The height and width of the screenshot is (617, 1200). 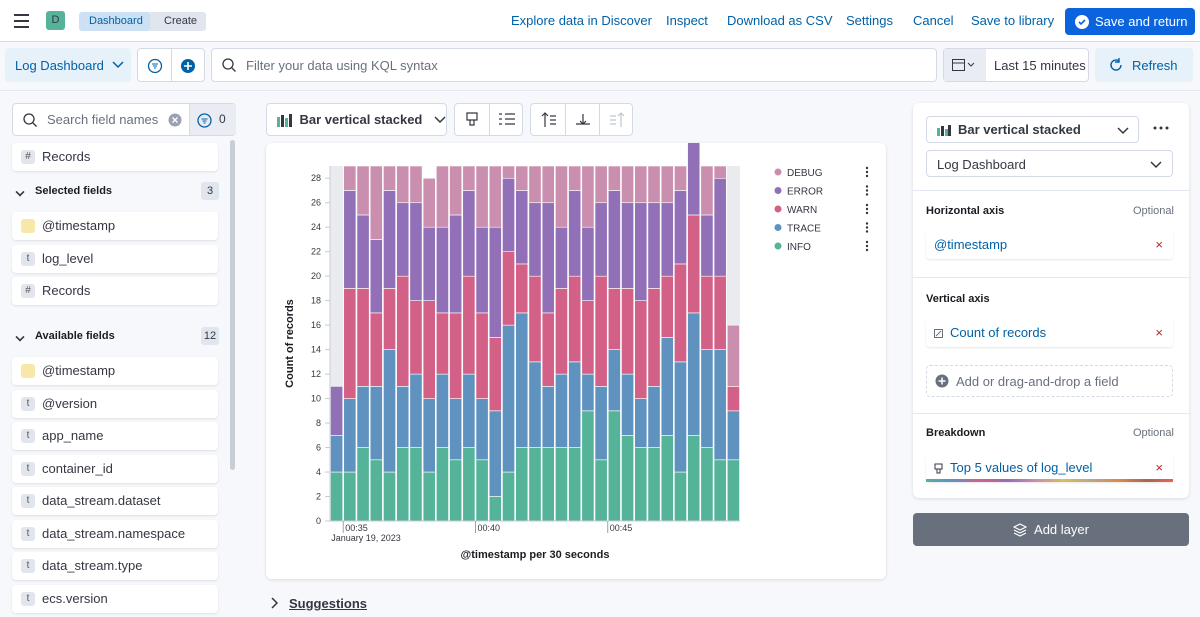 I want to click on dimension: Count of records ×, so click(x=1049, y=333).